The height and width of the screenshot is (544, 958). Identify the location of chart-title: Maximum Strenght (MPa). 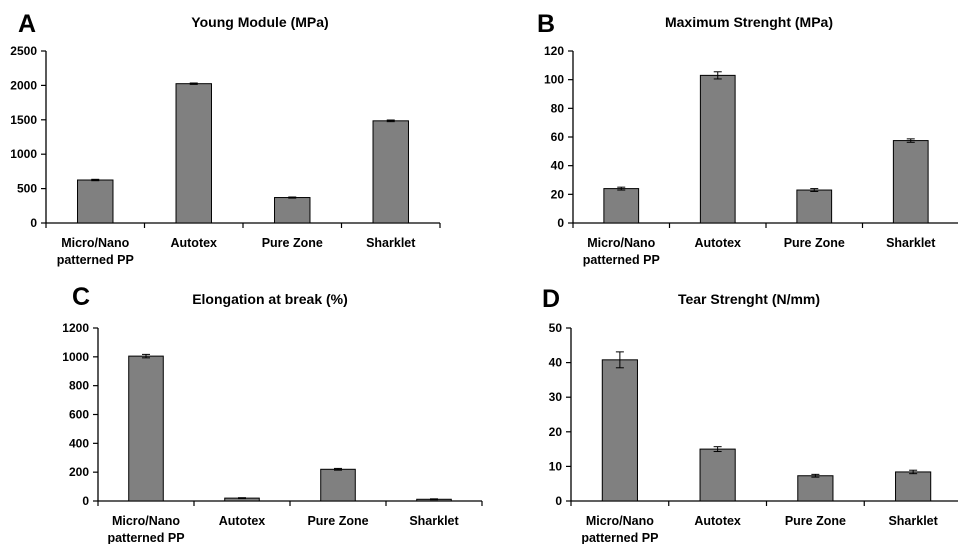
(748, 22).